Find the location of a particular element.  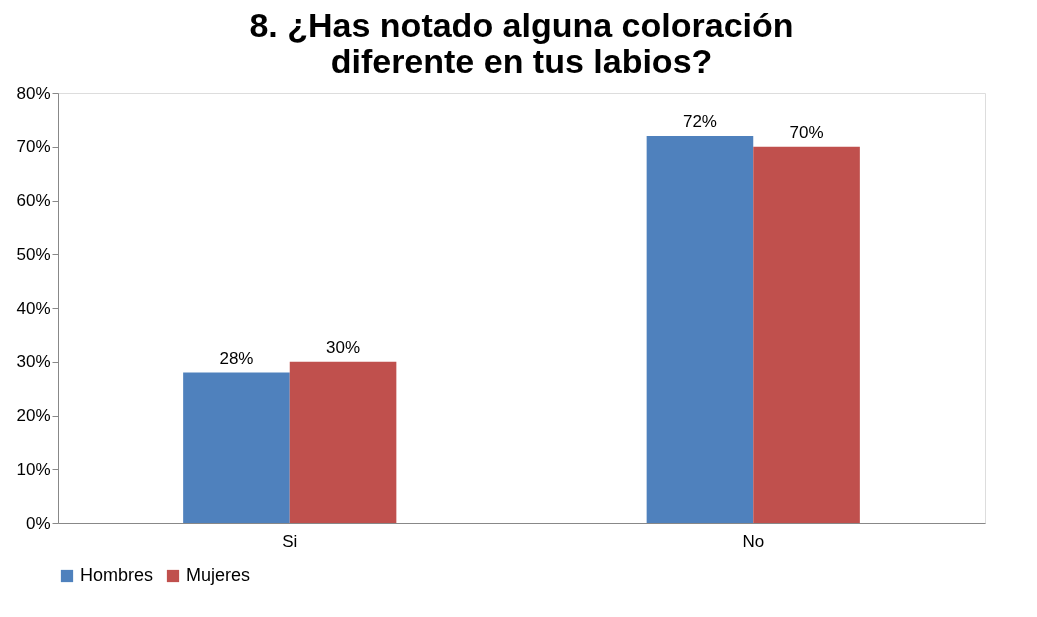

y-tick-label: 40% is located at coordinates (33, 308).